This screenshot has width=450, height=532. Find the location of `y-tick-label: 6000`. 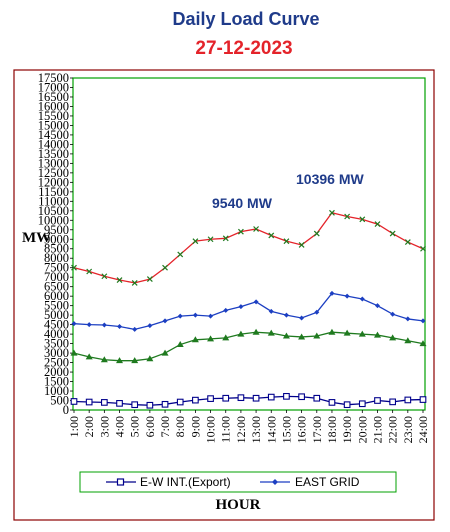

y-tick-label: 6000 is located at coordinates (56, 296).